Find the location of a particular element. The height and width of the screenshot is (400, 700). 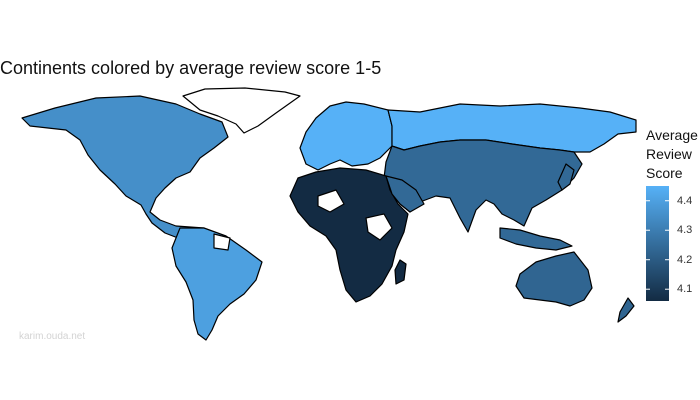

legend-colorbar is located at coordinates (657, 243).